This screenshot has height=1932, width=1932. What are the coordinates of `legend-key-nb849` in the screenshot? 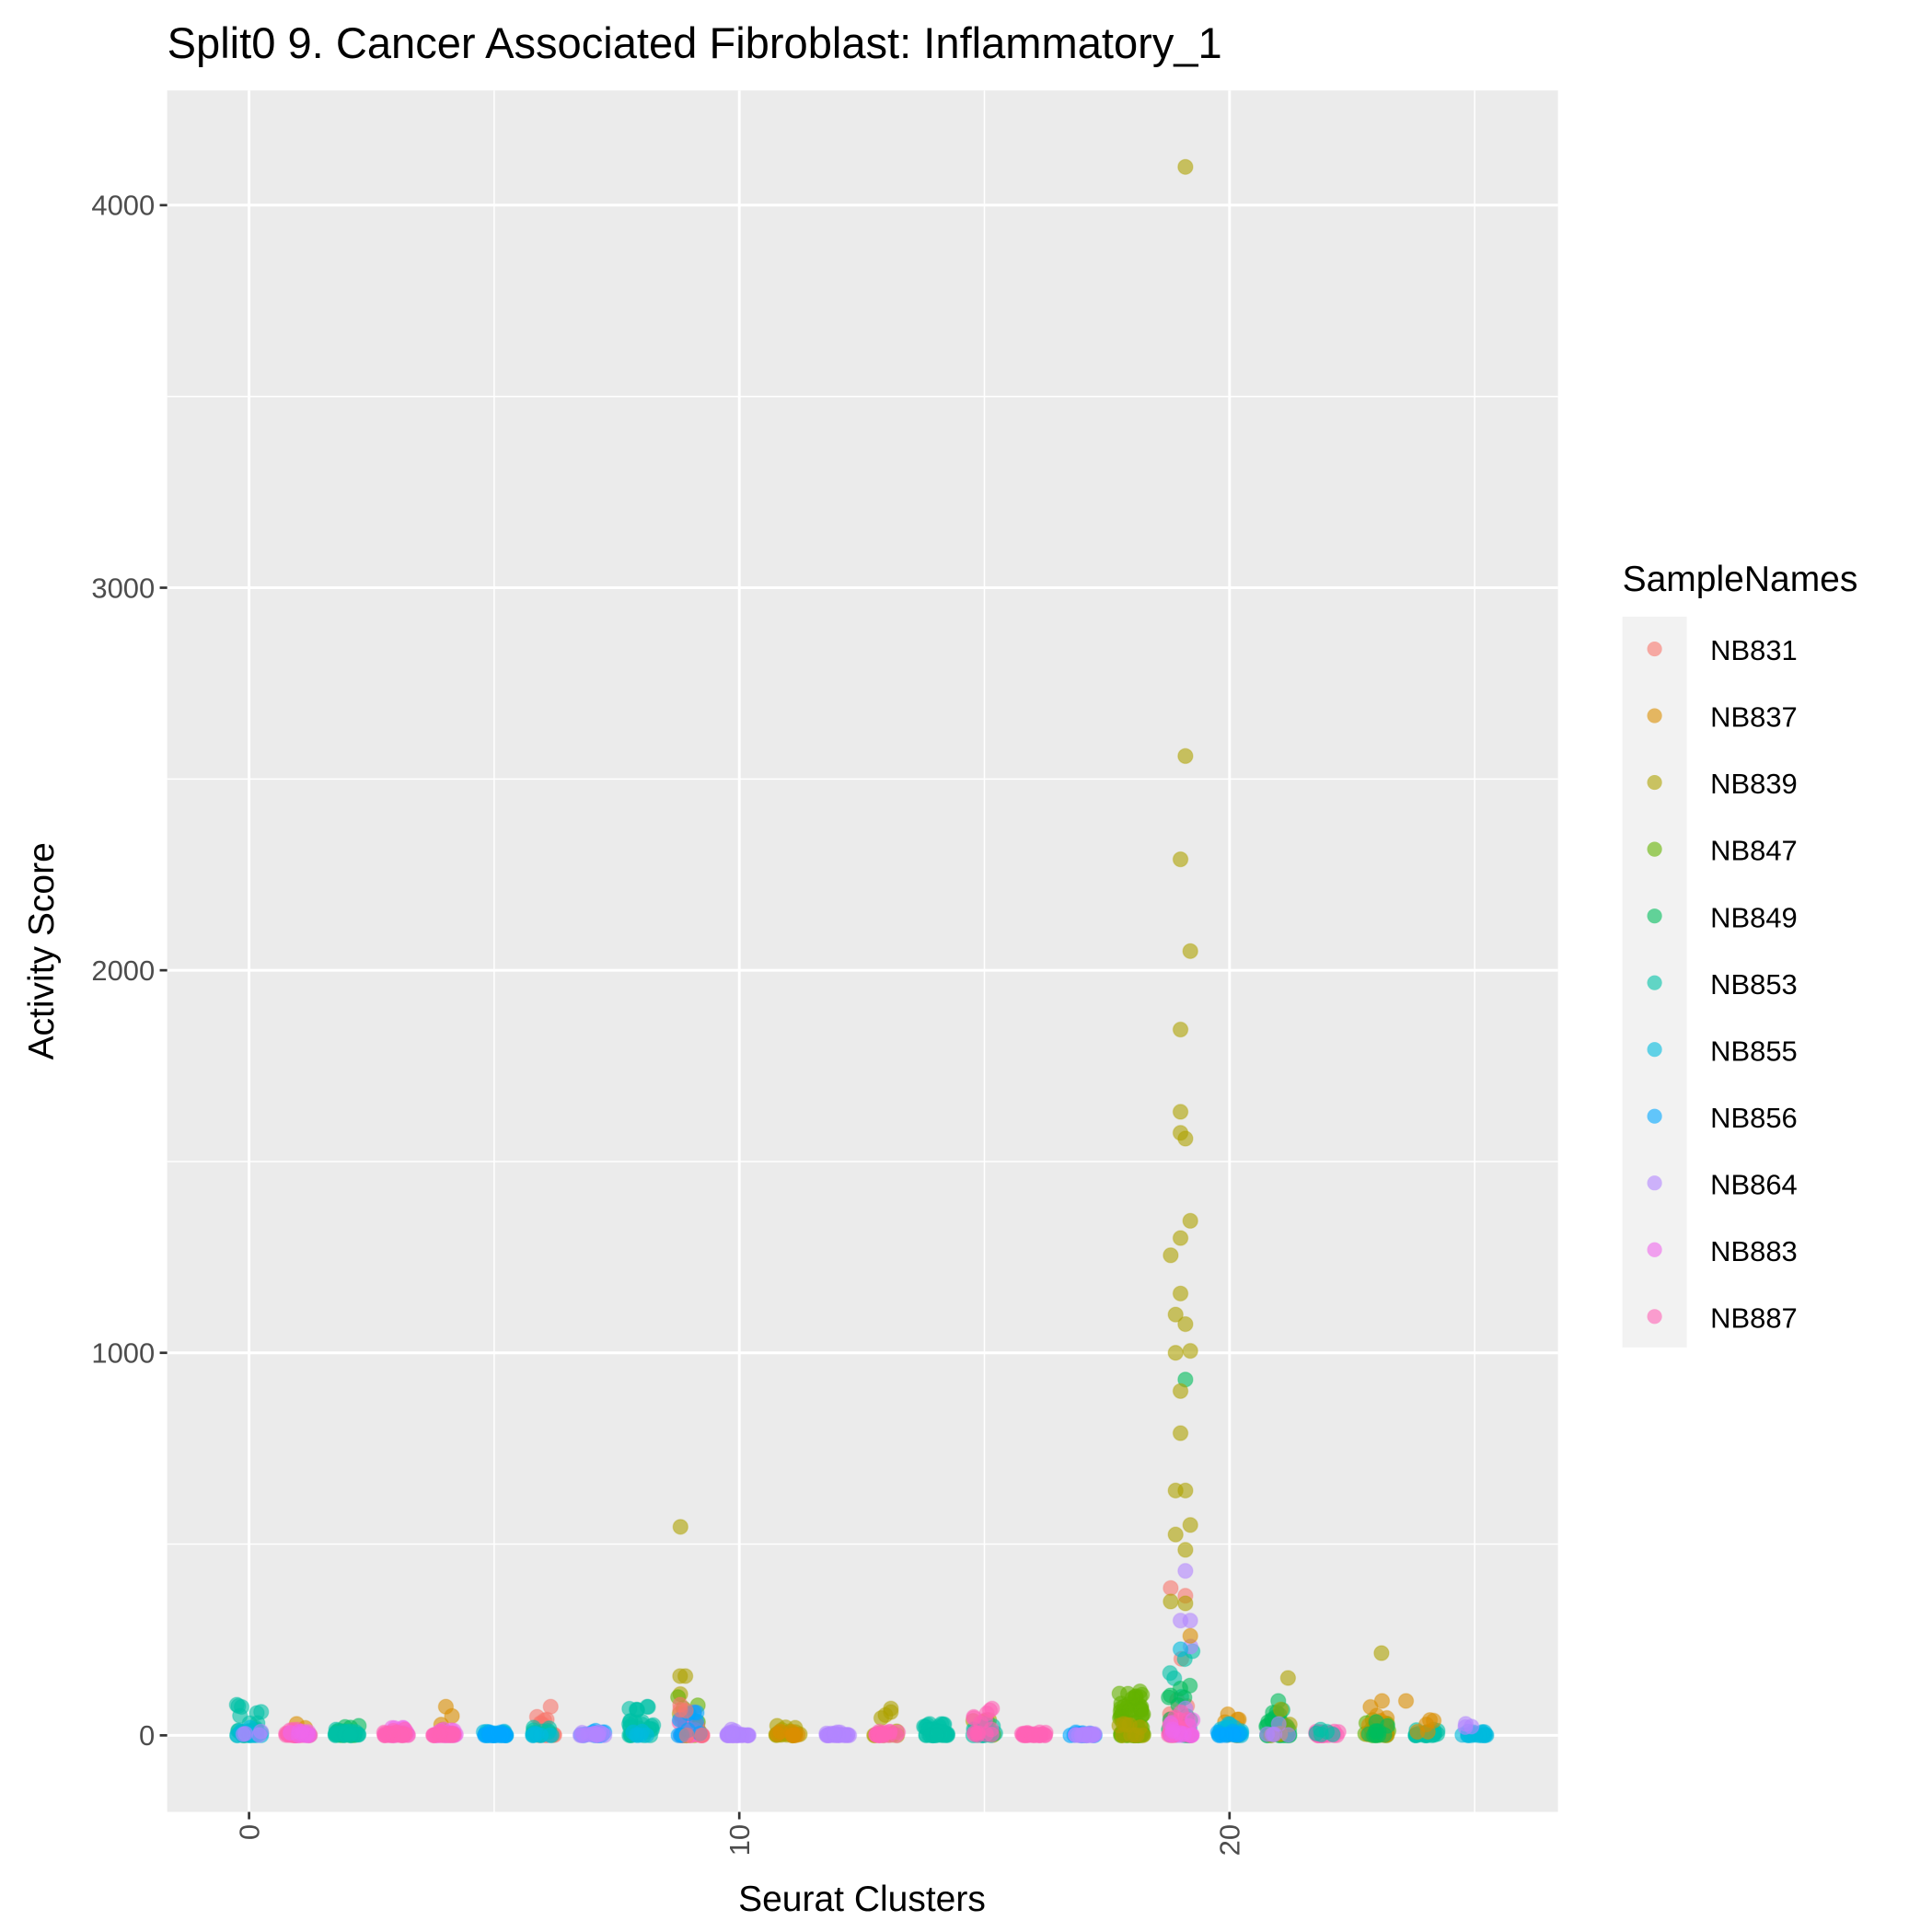 It's located at (1654, 916).